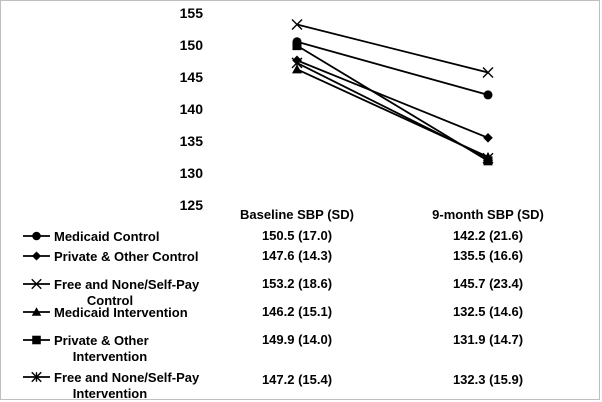  I want to click on value-cell-3-2: 145.7 (23.4), so click(488, 283).